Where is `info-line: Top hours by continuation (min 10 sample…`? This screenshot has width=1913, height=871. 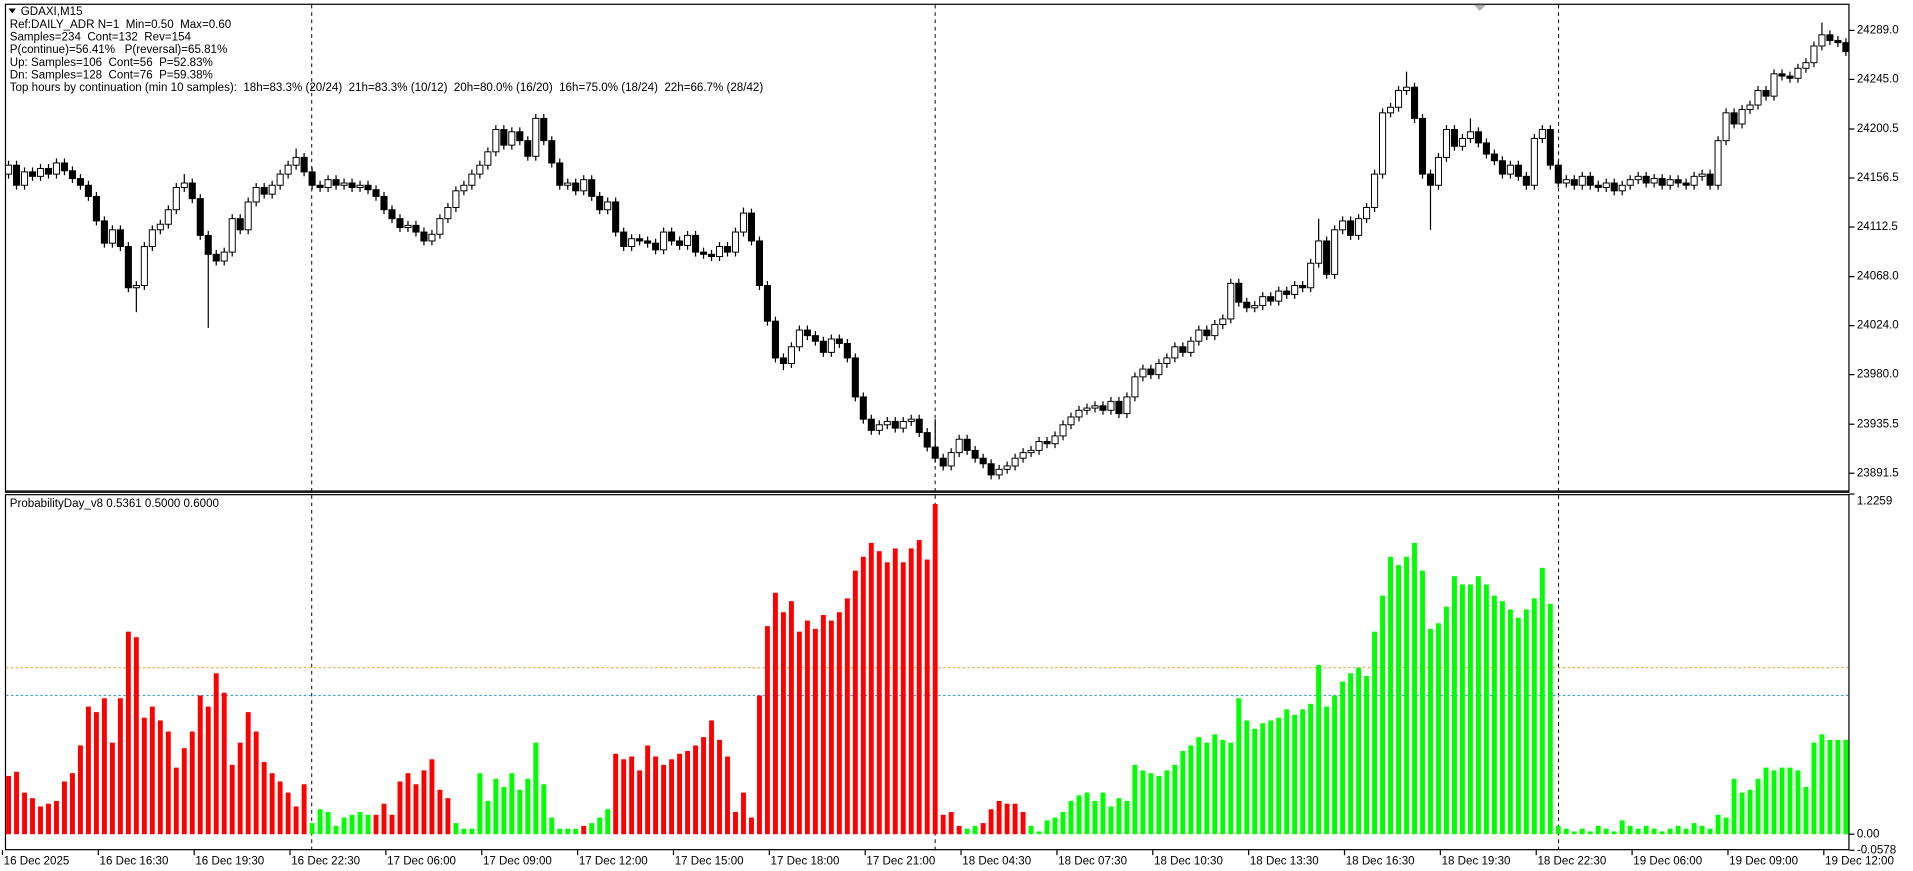 info-line: Top hours by continuation (min 10 sample… is located at coordinates (387, 88).